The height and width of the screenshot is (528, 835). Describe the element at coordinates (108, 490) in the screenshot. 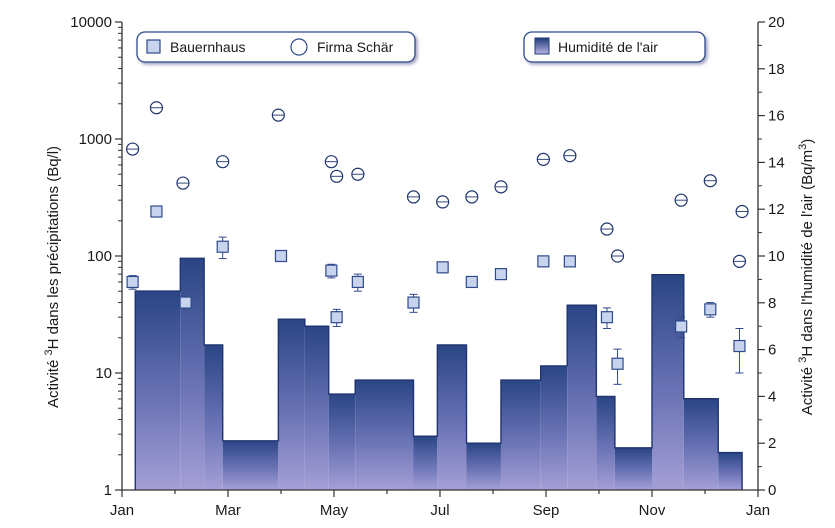

I see `y-left-tick-label: 1` at that location.